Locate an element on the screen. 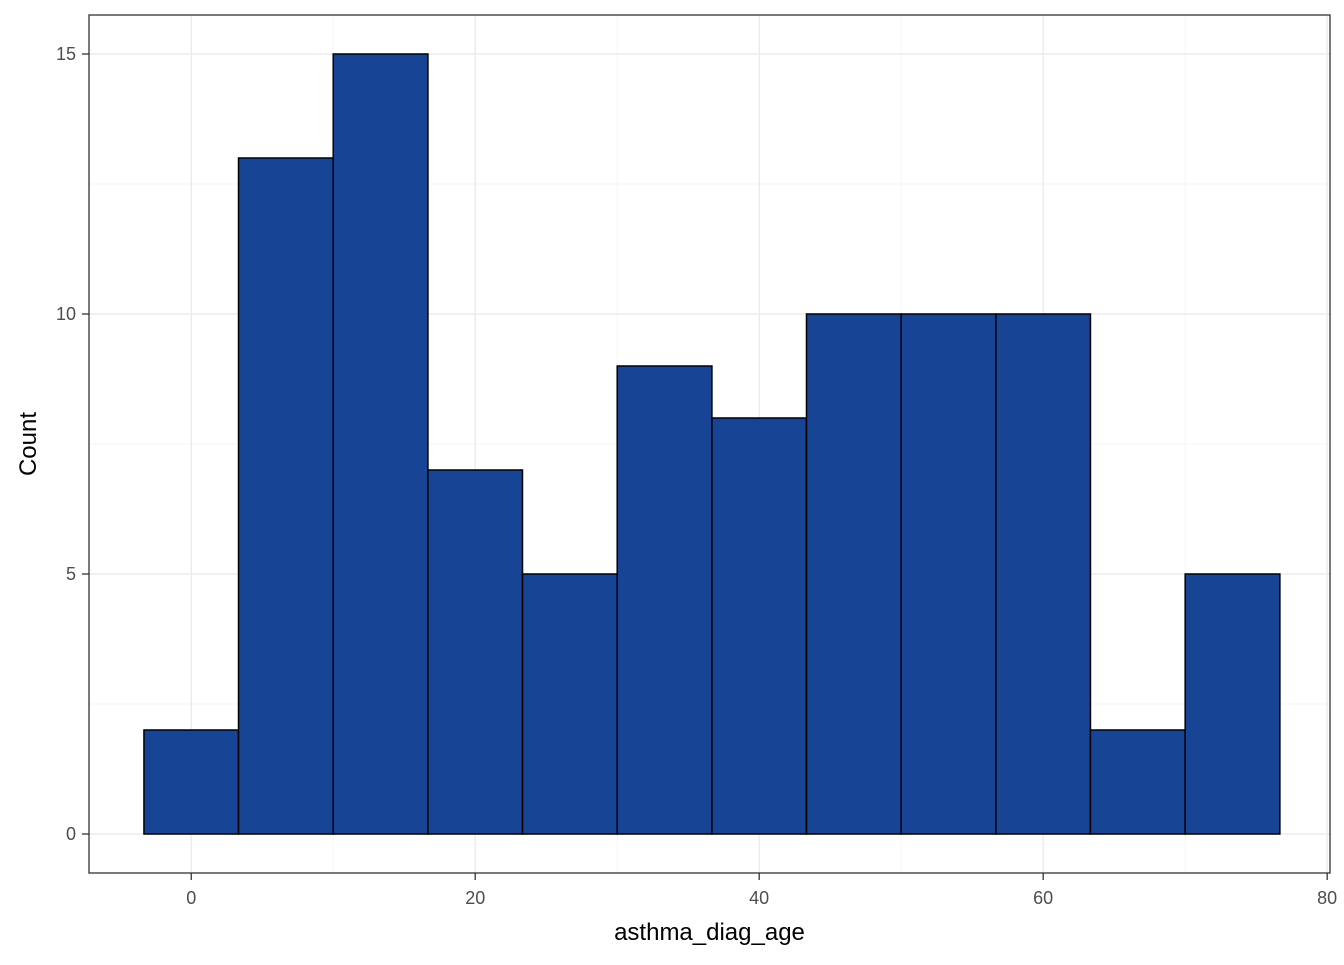  y-tick-label: 15 is located at coordinates (66, 54).